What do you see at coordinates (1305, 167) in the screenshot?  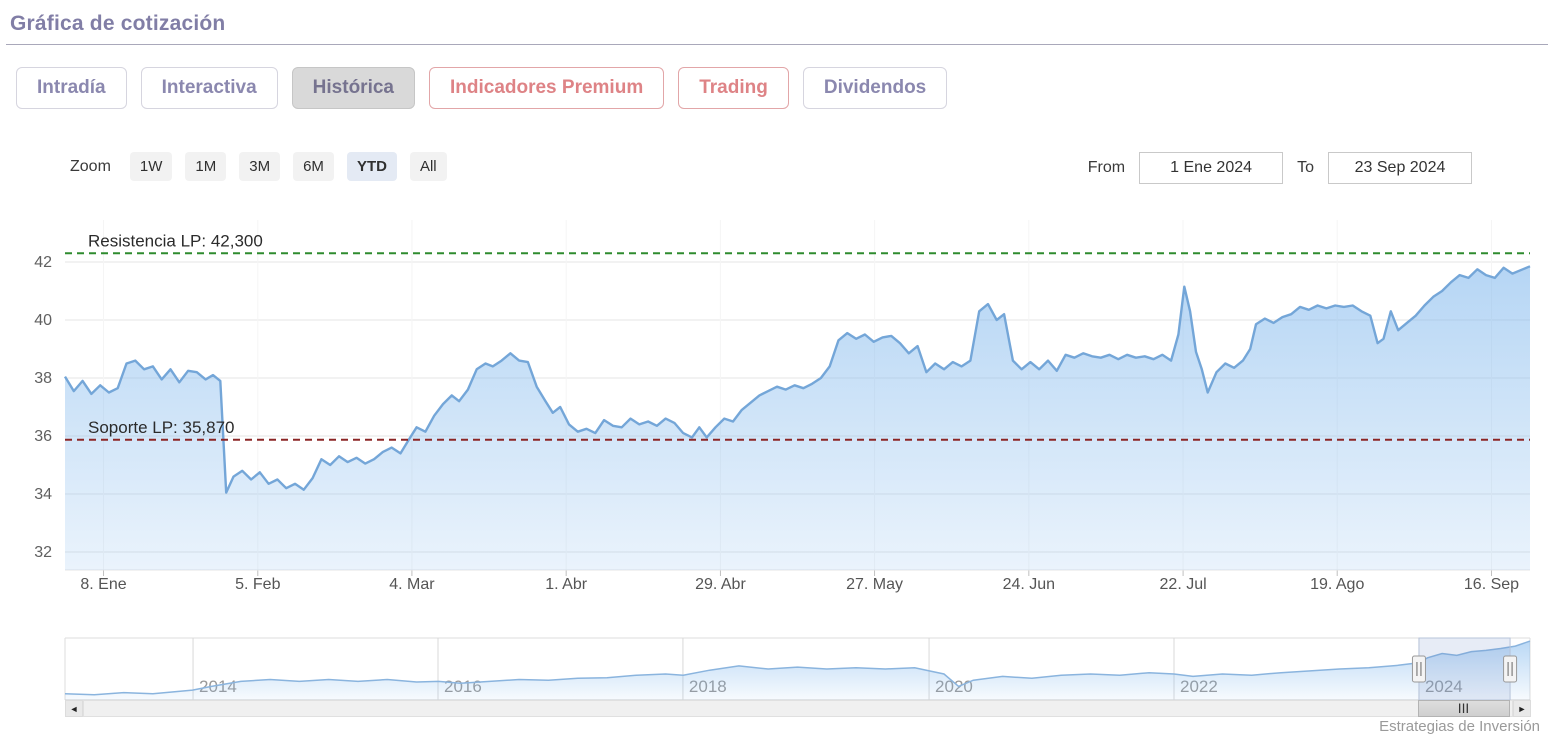 I see `to-label: To` at bounding box center [1305, 167].